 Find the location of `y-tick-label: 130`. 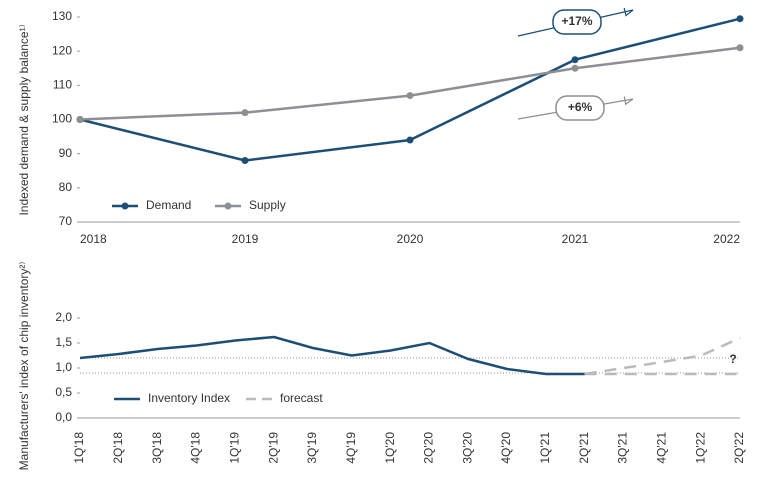

y-tick-label: 130 is located at coordinates (62, 16).